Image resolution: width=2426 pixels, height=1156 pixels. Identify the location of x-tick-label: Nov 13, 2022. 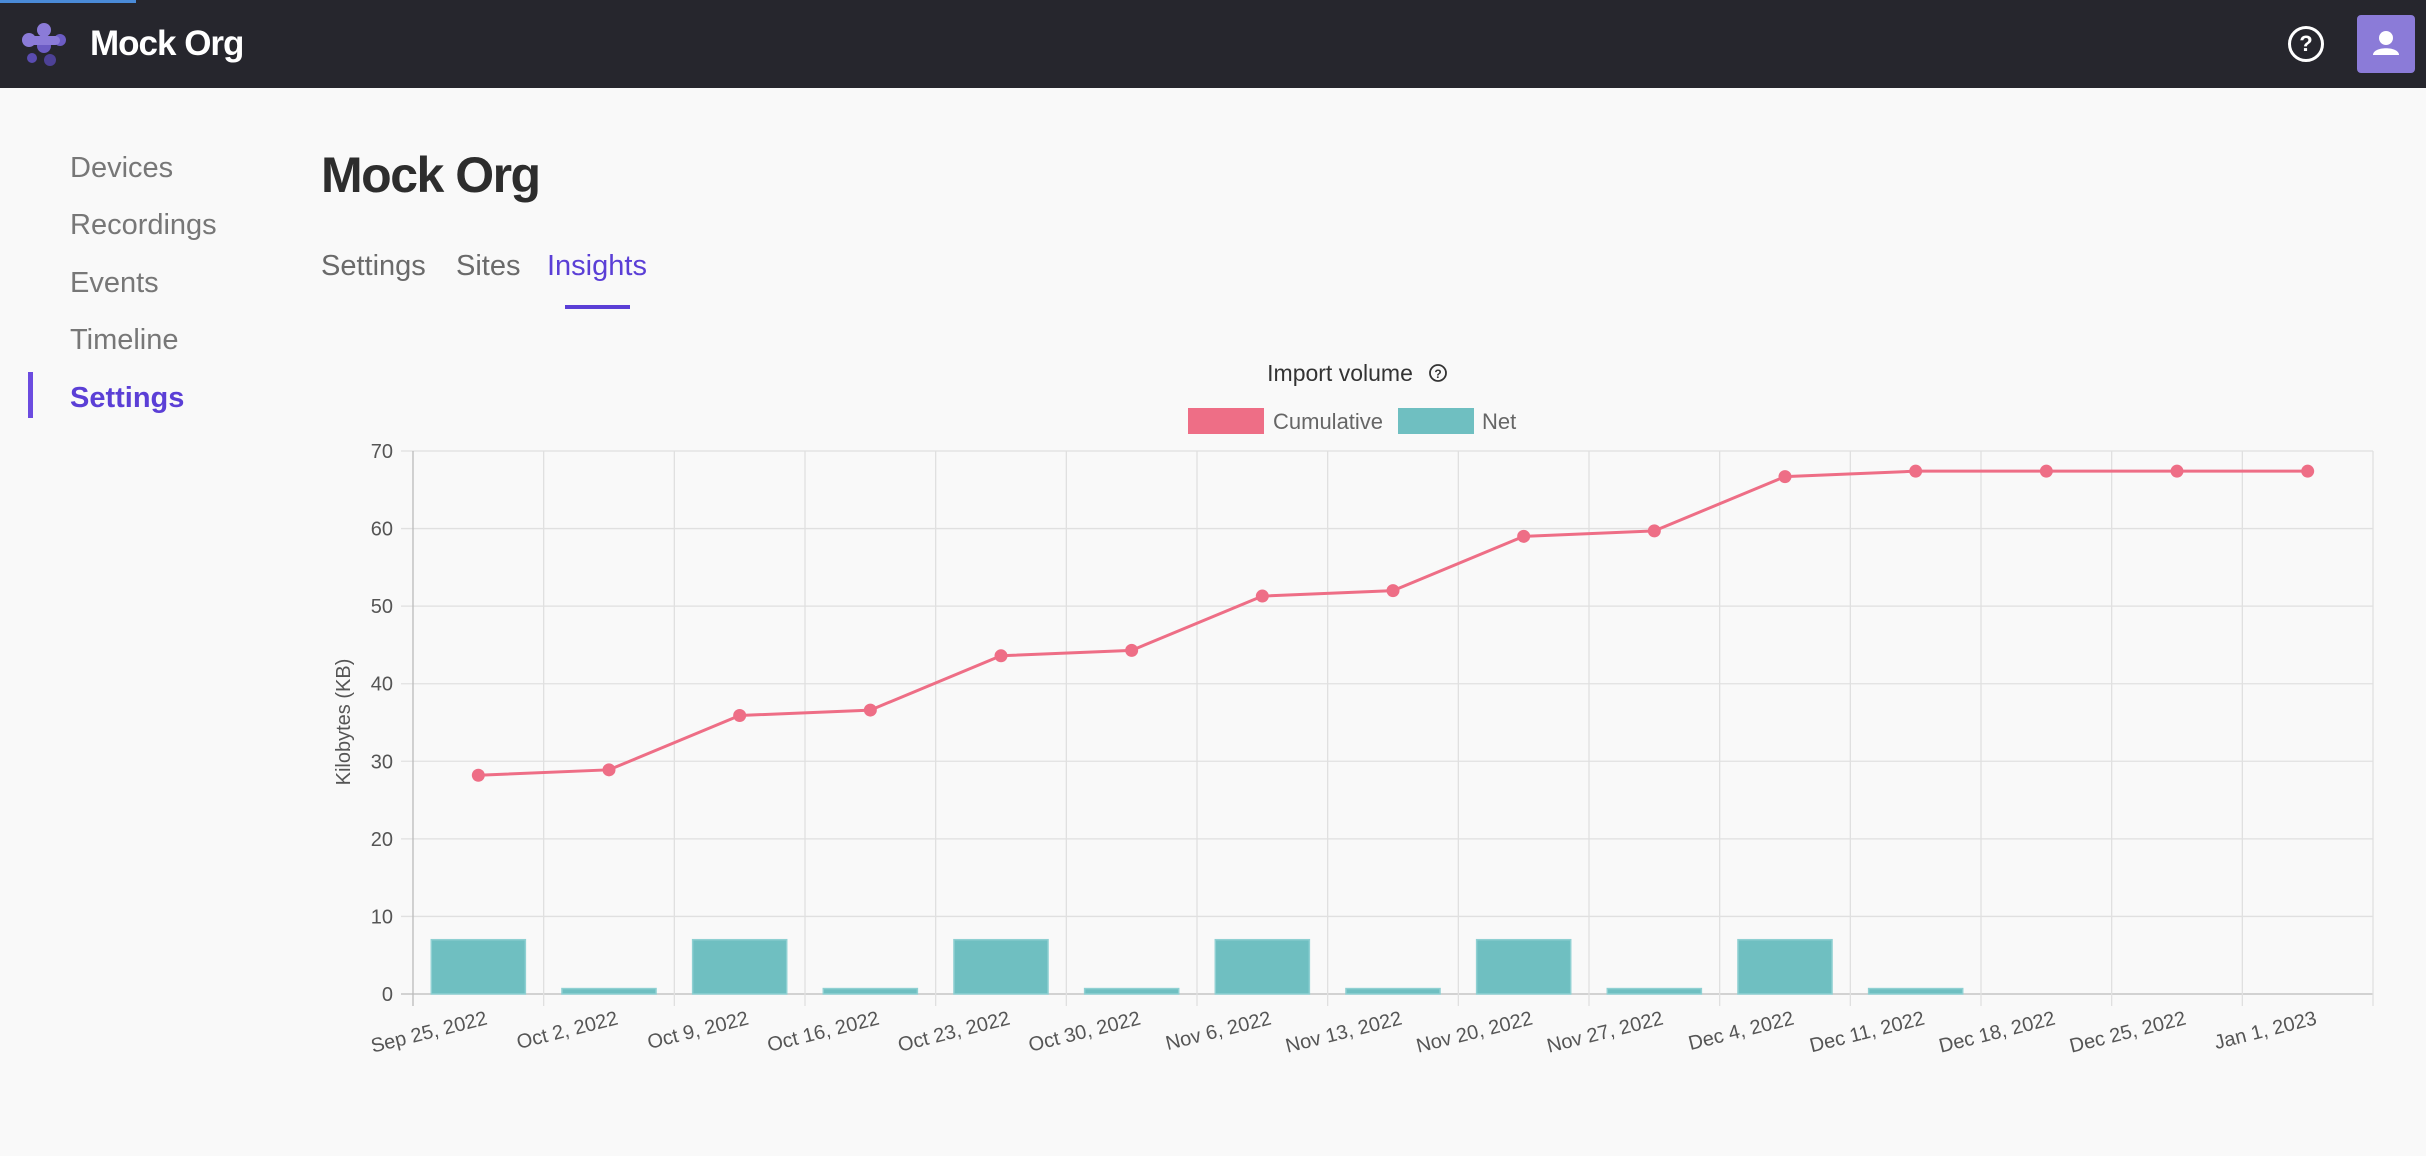
(1343, 1033).